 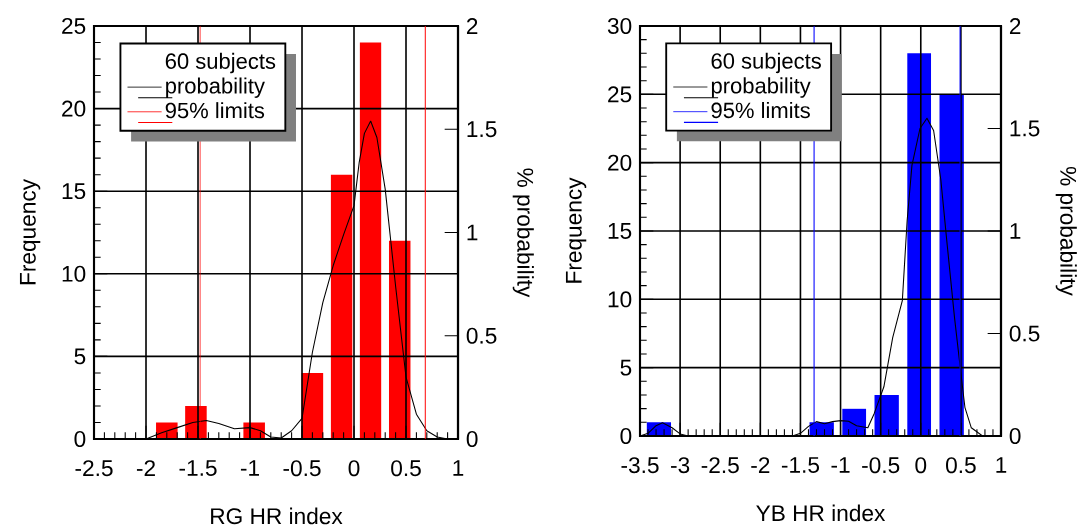 What do you see at coordinates (821, 513) in the screenshot?
I see `x-axis-title: YB HR index` at bounding box center [821, 513].